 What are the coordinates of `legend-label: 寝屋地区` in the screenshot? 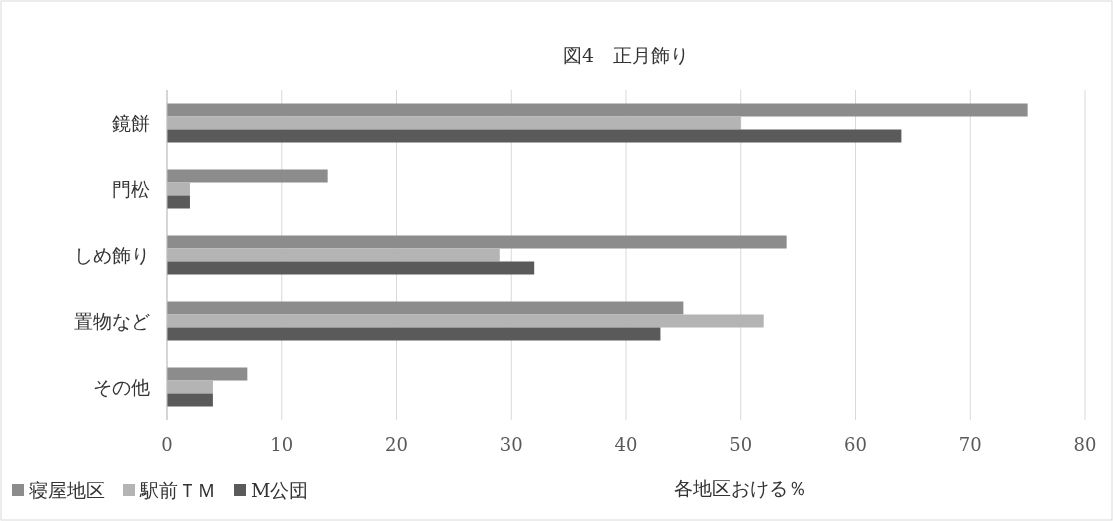 It's located at (67, 490).